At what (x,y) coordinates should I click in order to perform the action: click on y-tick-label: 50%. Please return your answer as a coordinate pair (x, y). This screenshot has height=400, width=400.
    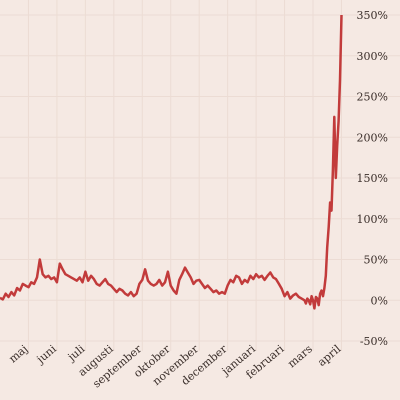
    Looking at the image, I should click on (376, 260).